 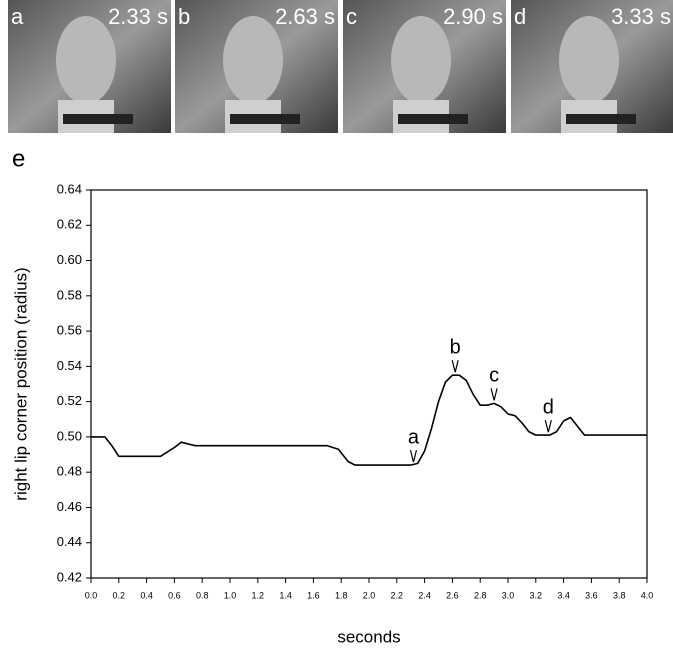 I want to click on panel-time: 2.33 s, so click(x=138, y=16).